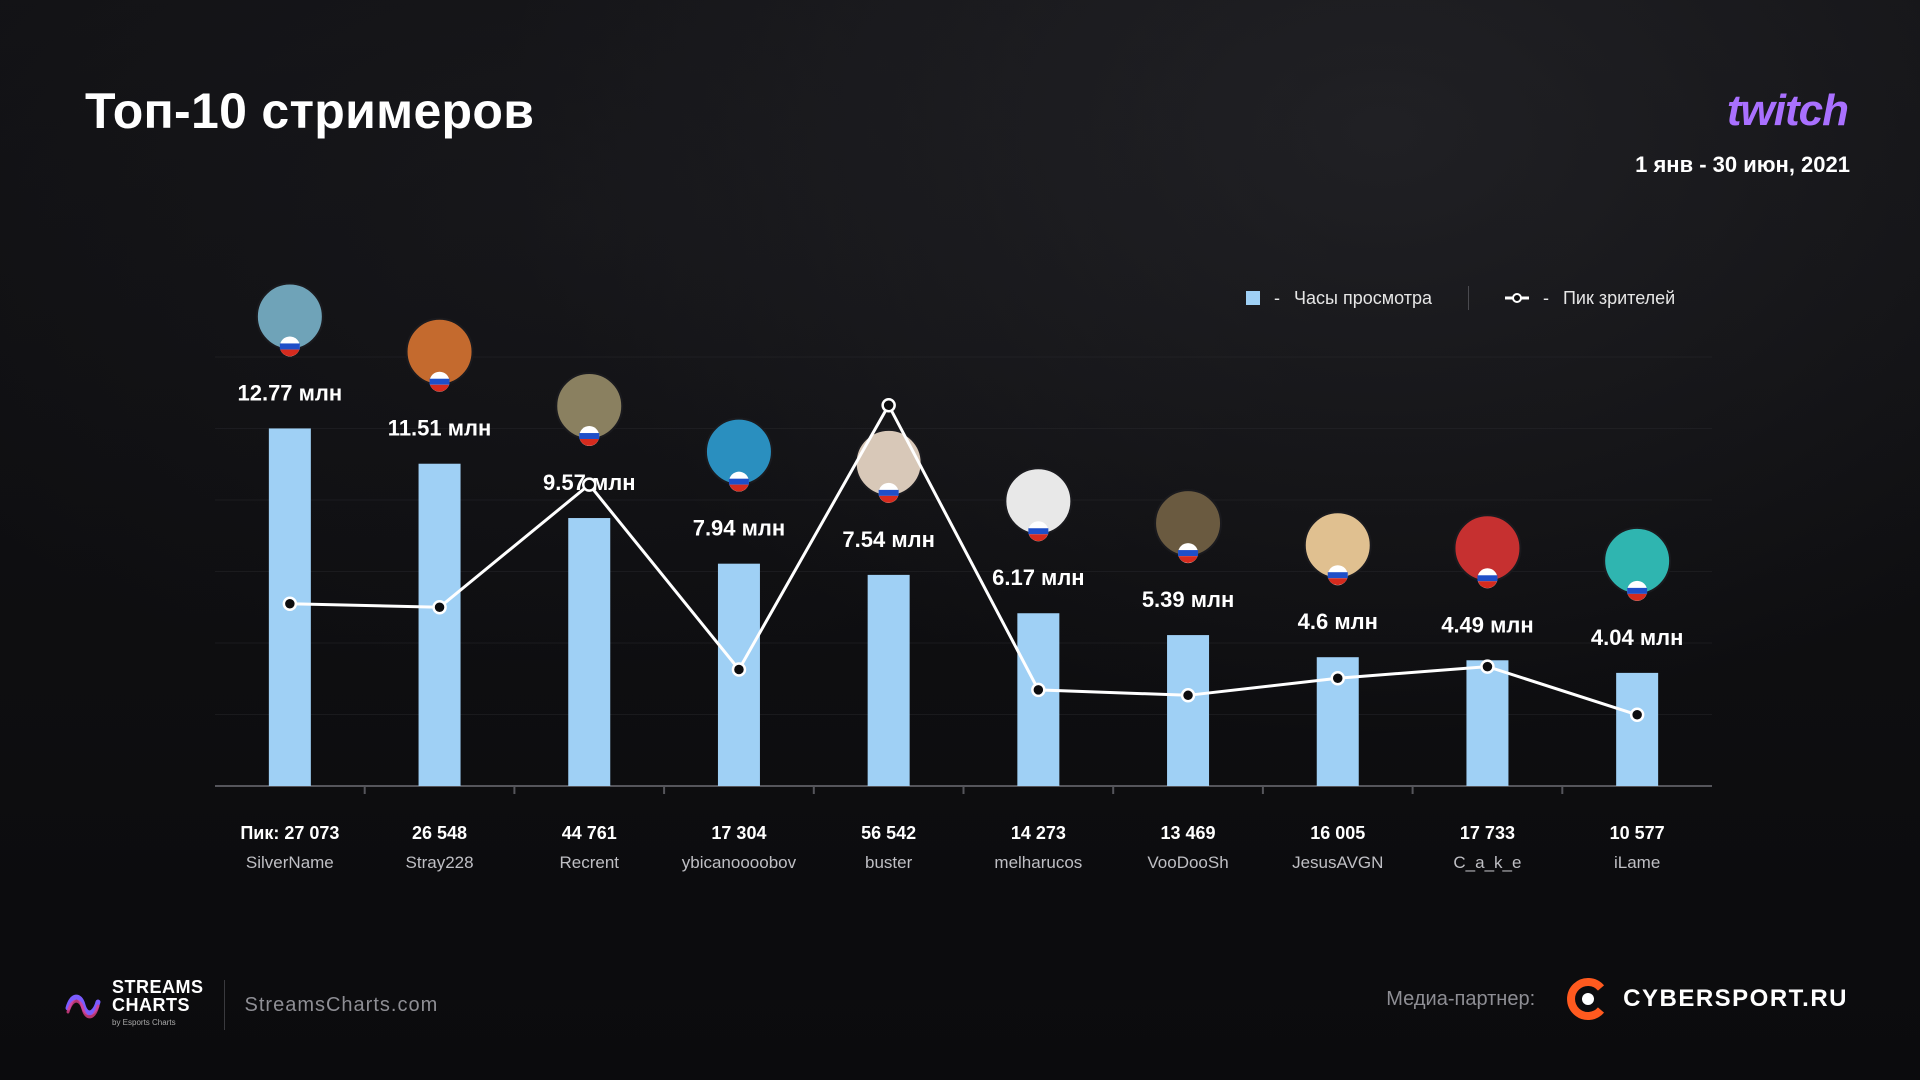  Describe the element at coordinates (1188, 833) in the screenshot. I see `peak-value-label: 13 469` at that location.